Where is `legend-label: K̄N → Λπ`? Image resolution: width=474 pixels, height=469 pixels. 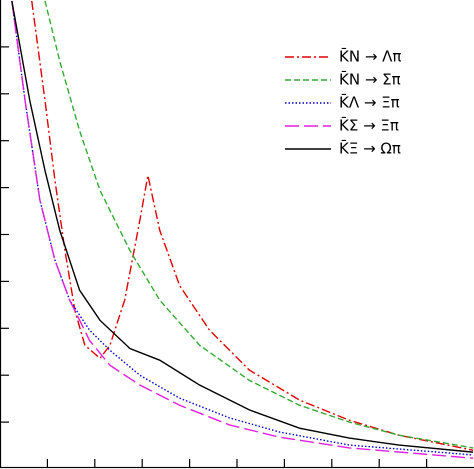
legend-label: K̄N → Λπ is located at coordinates (370, 56).